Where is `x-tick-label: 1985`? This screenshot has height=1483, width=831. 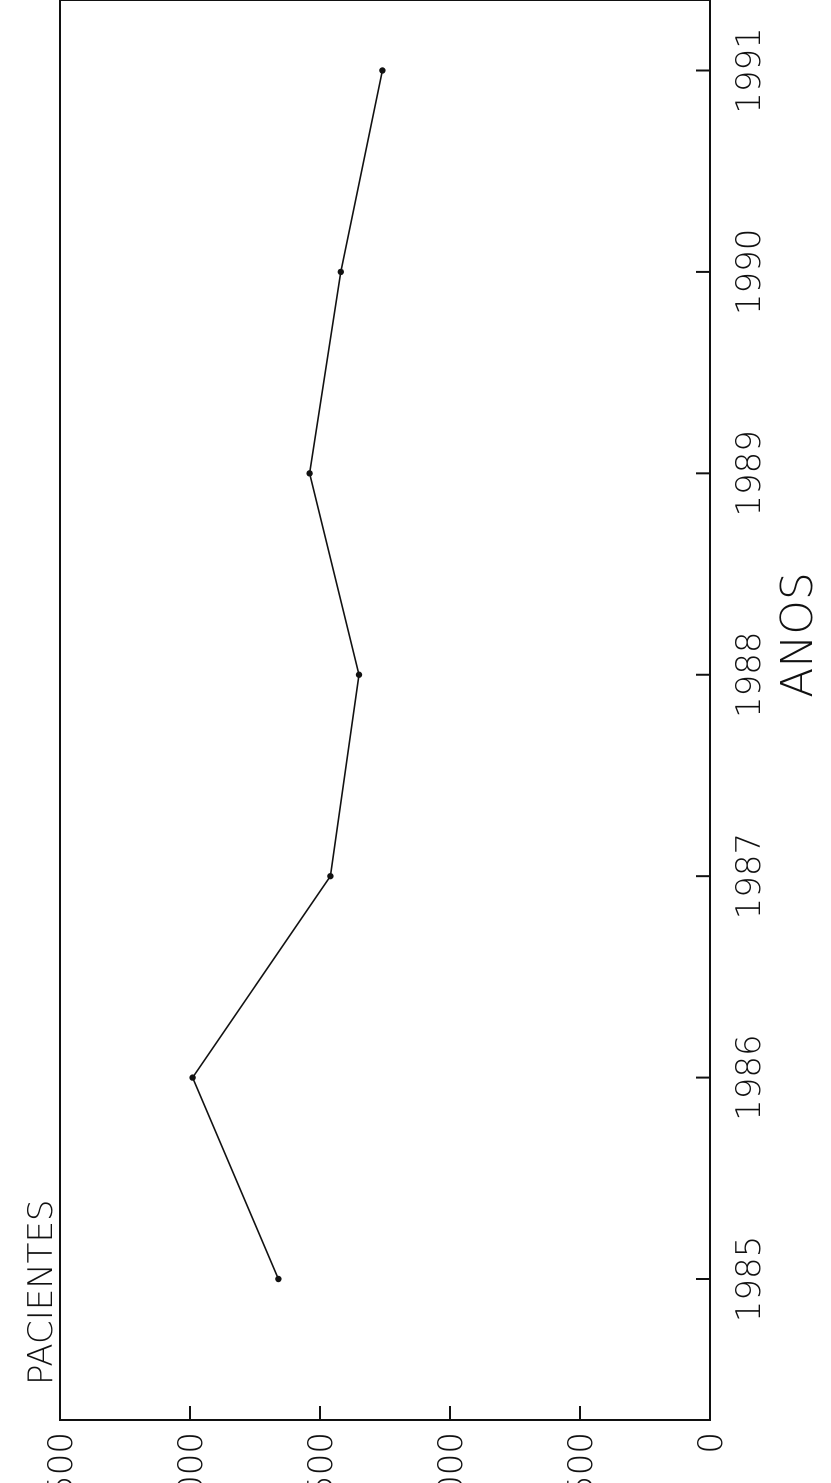
x-tick-label: 1985 is located at coordinates (749, 1279).